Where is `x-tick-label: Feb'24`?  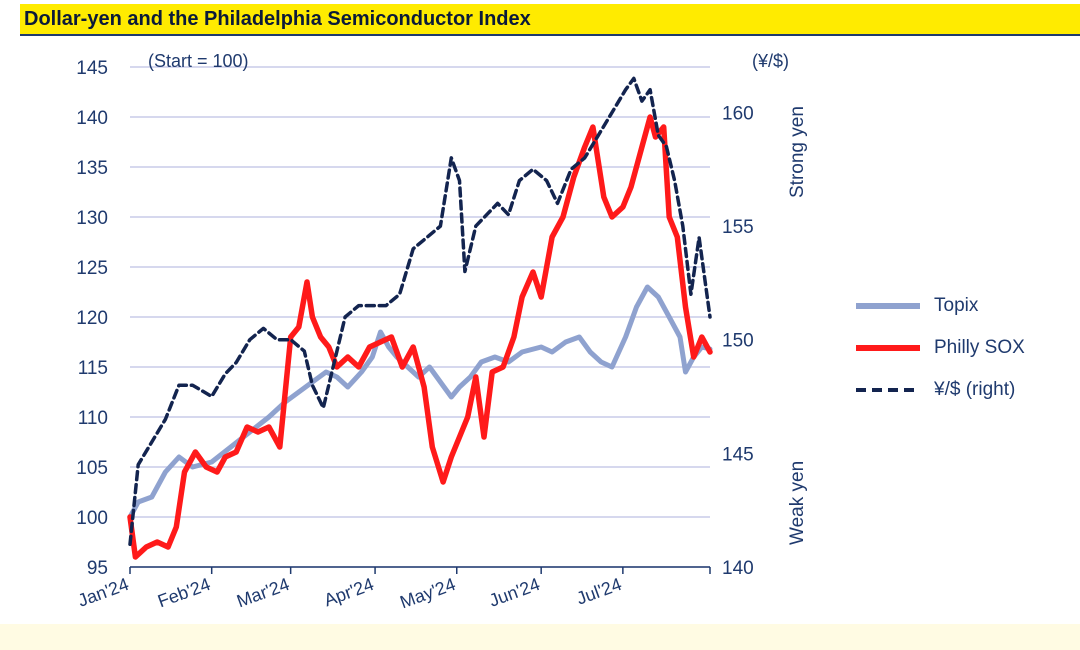
x-tick-label: Feb'24 is located at coordinates (184, 592).